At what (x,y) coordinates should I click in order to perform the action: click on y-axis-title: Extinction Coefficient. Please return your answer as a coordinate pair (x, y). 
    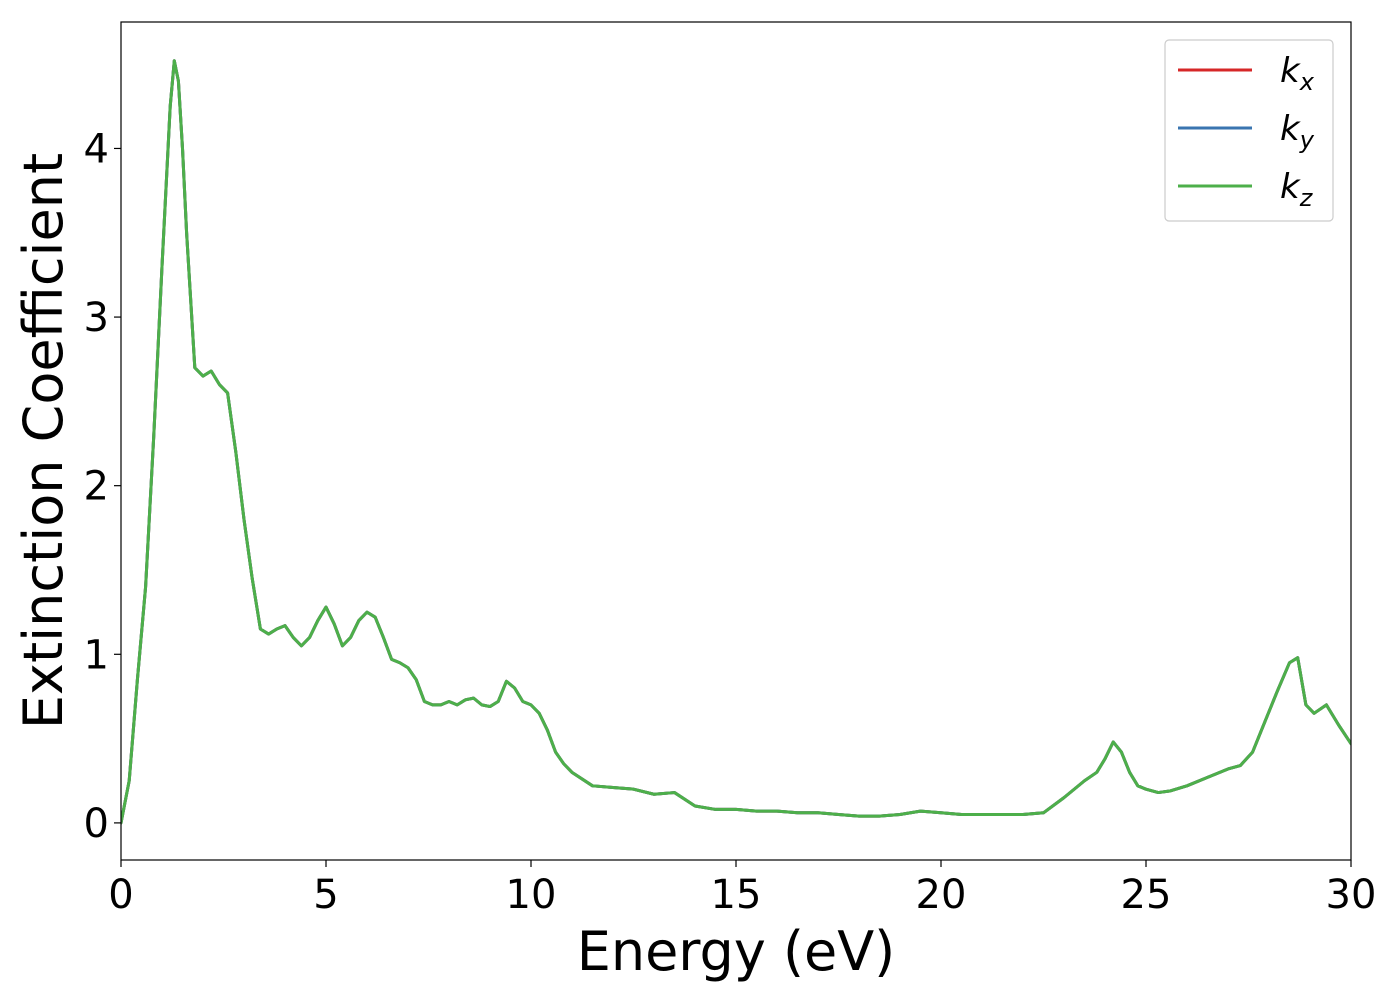
    Looking at the image, I should click on (43, 441).